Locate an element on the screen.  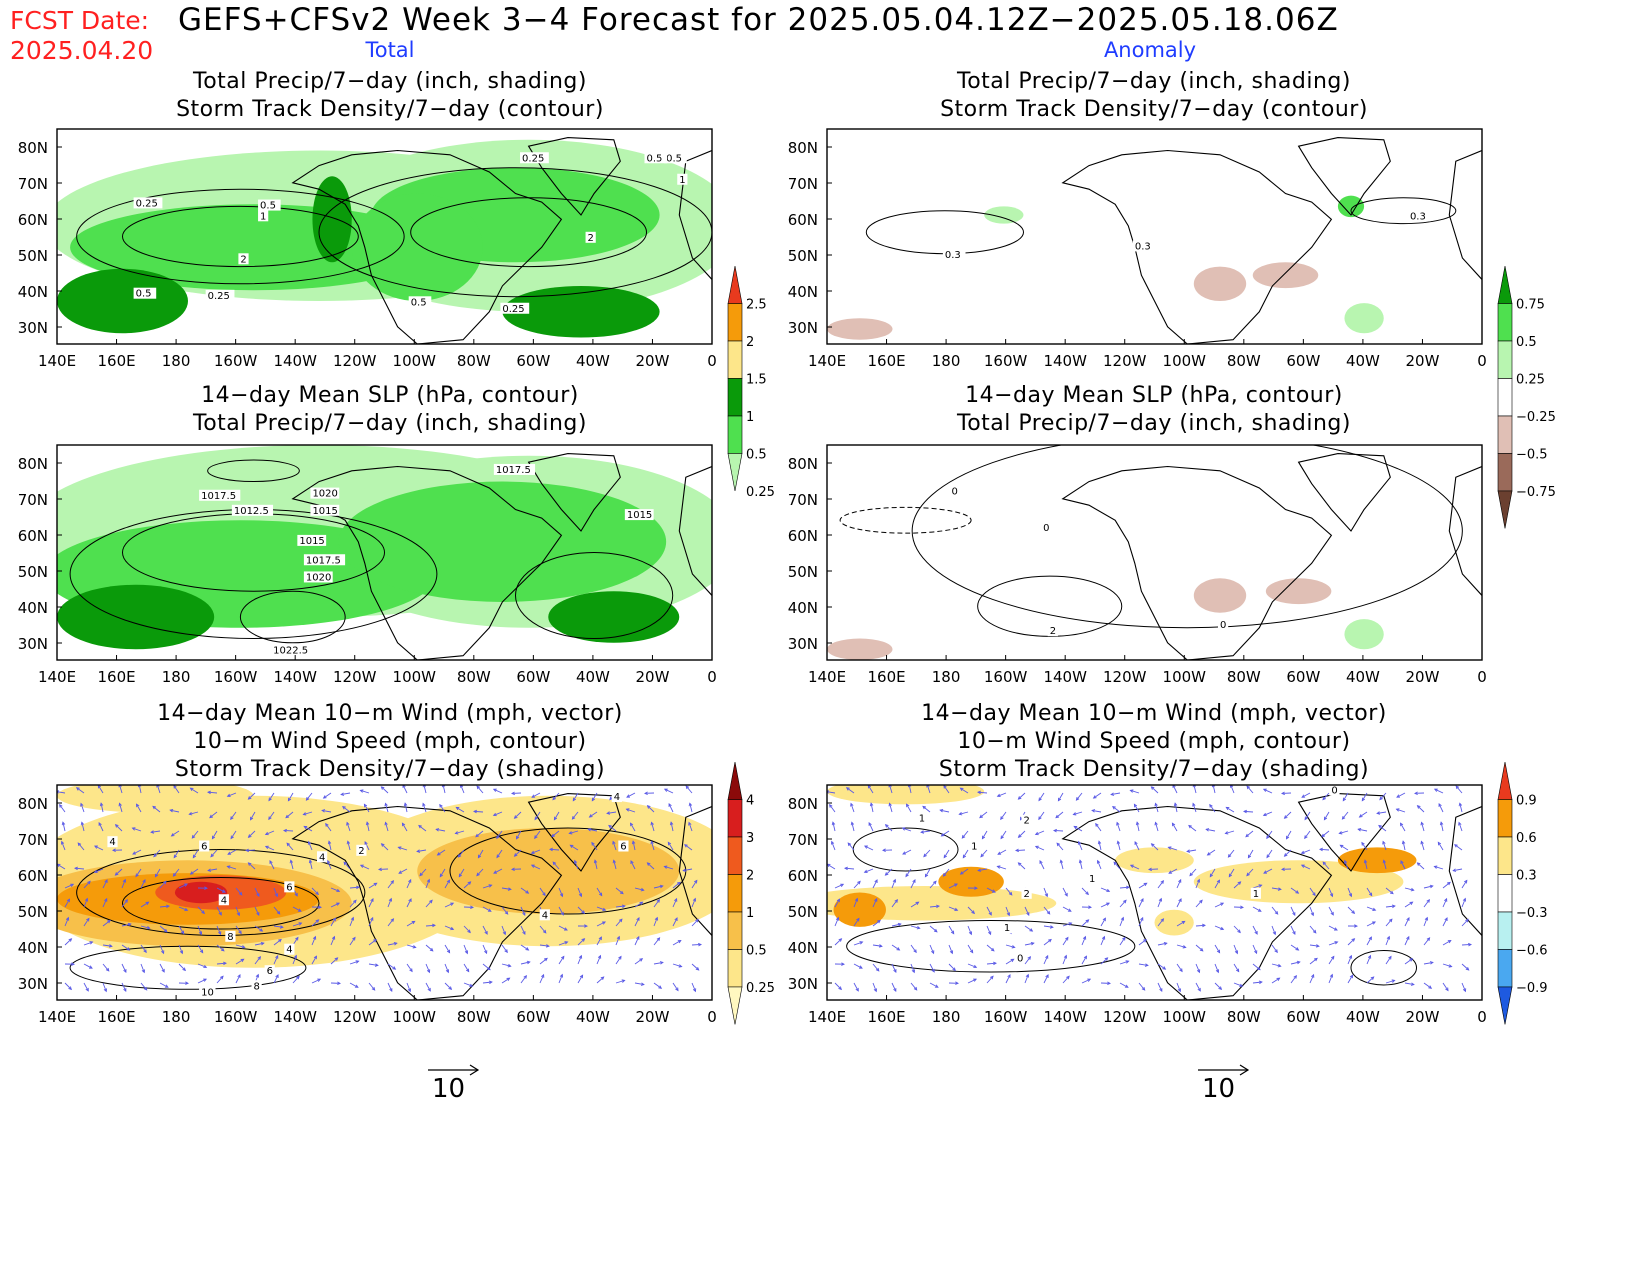
lon-label-40W: 40W is located at coordinates (1363, 677).